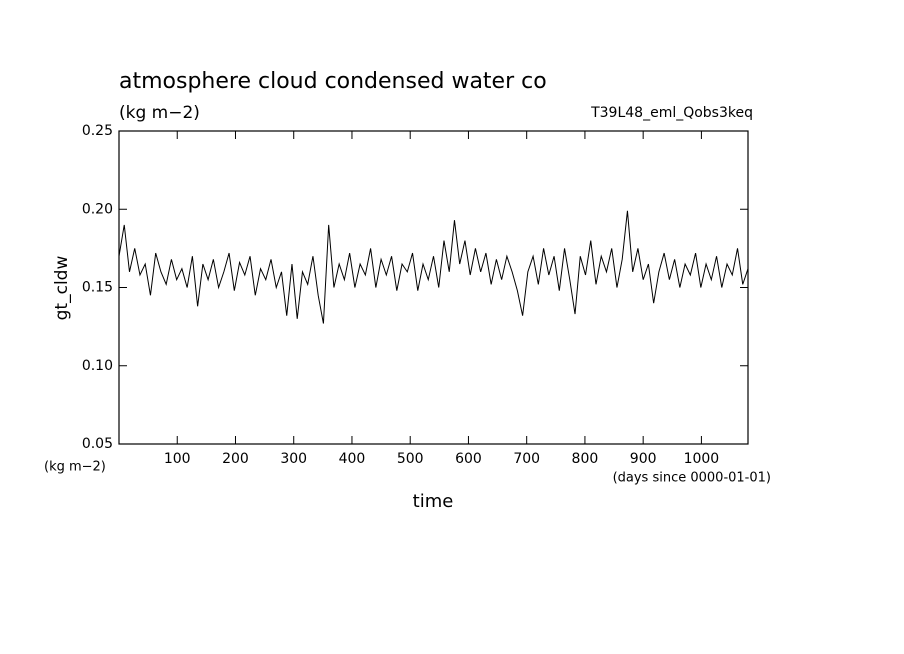 The height and width of the screenshot is (654, 904). What do you see at coordinates (97, 288) in the screenshot?
I see `y-tick-label: 0.15` at bounding box center [97, 288].